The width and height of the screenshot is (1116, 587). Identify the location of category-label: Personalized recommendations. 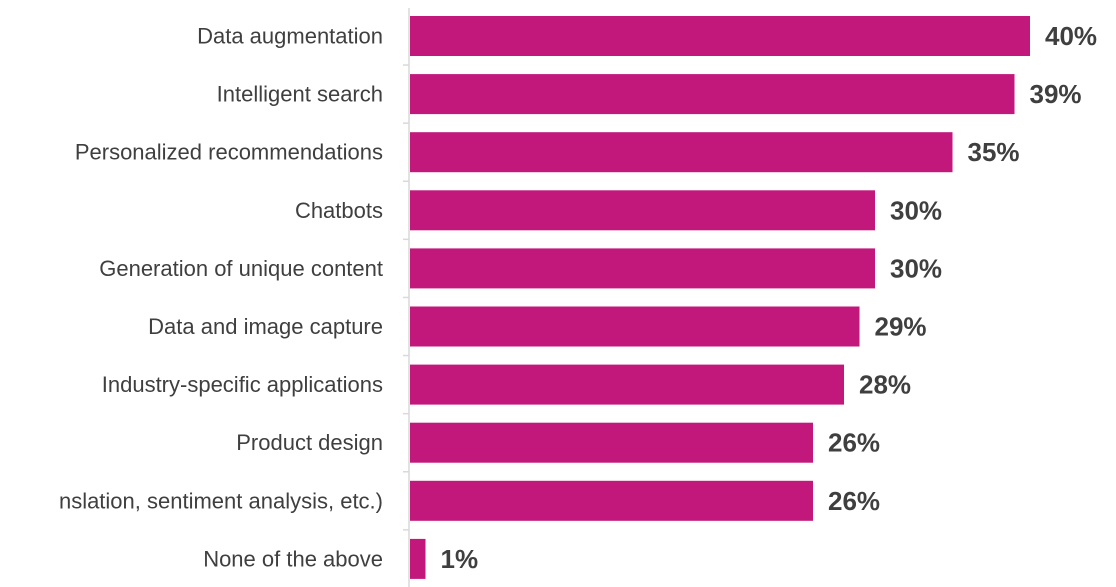
(229, 152).